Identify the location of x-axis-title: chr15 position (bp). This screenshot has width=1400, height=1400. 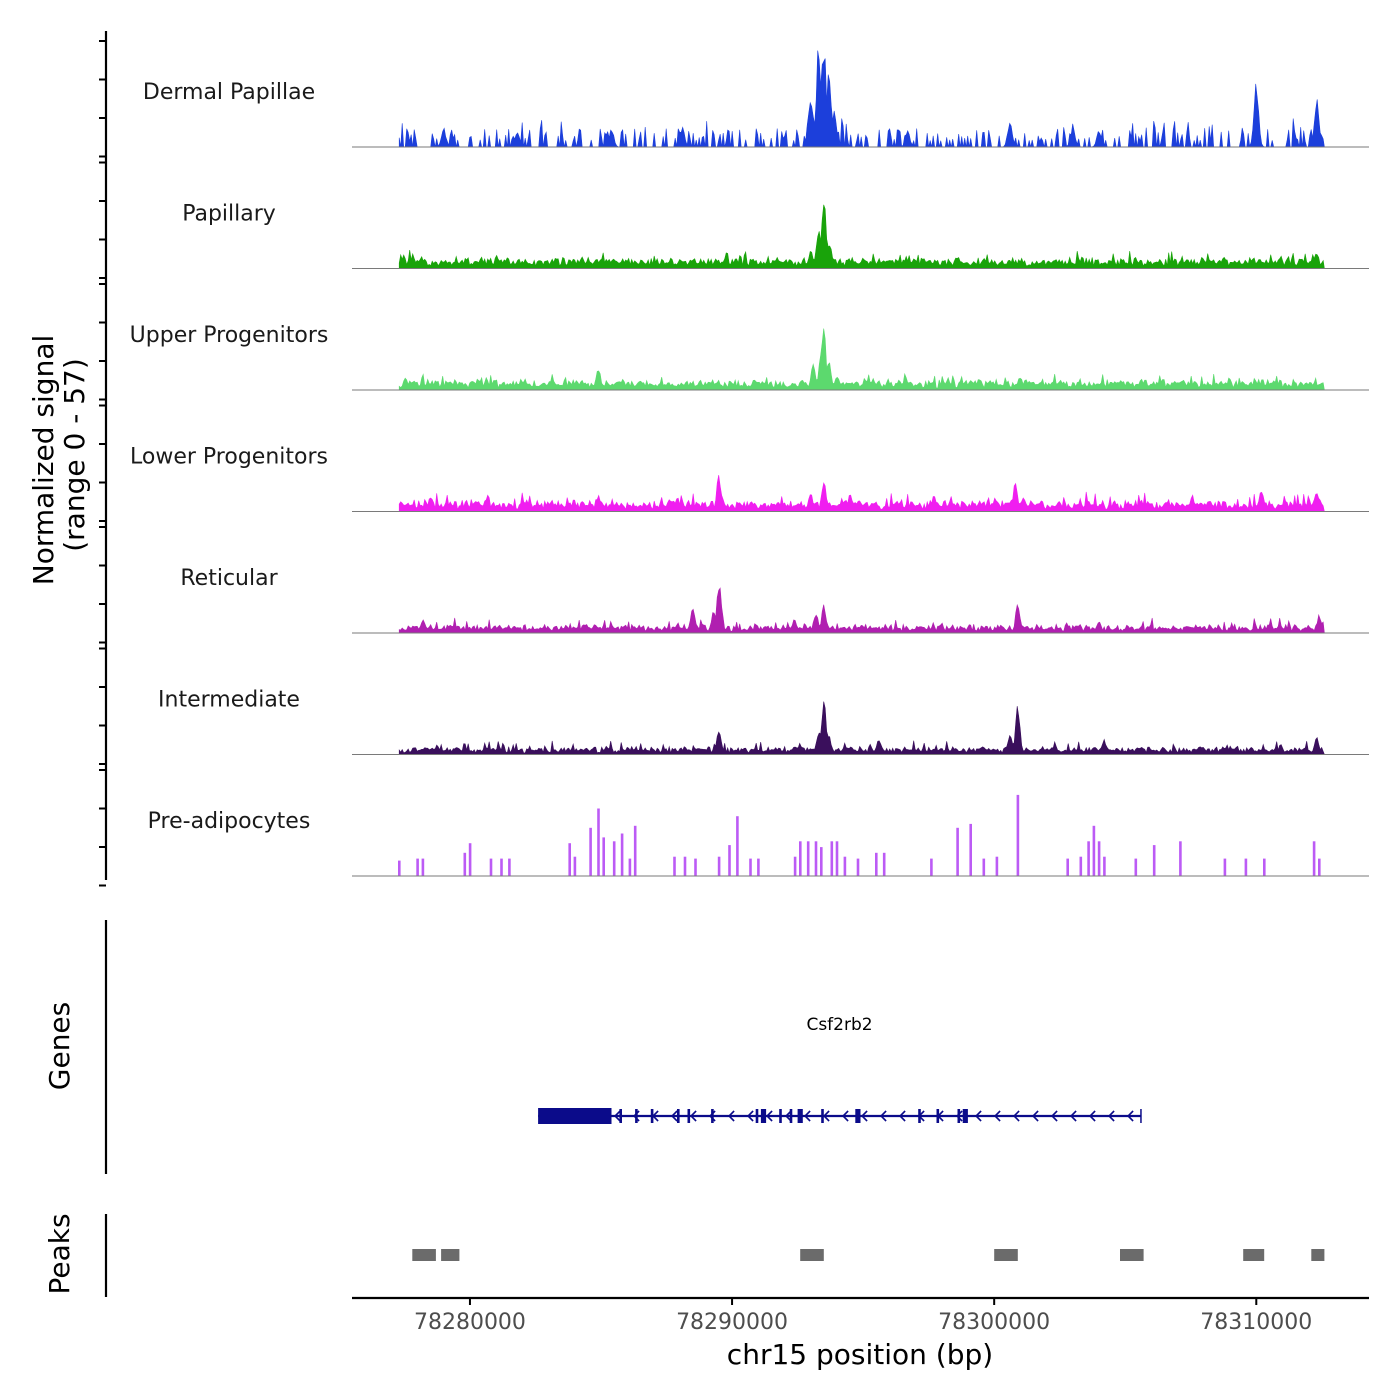
(860, 1354).